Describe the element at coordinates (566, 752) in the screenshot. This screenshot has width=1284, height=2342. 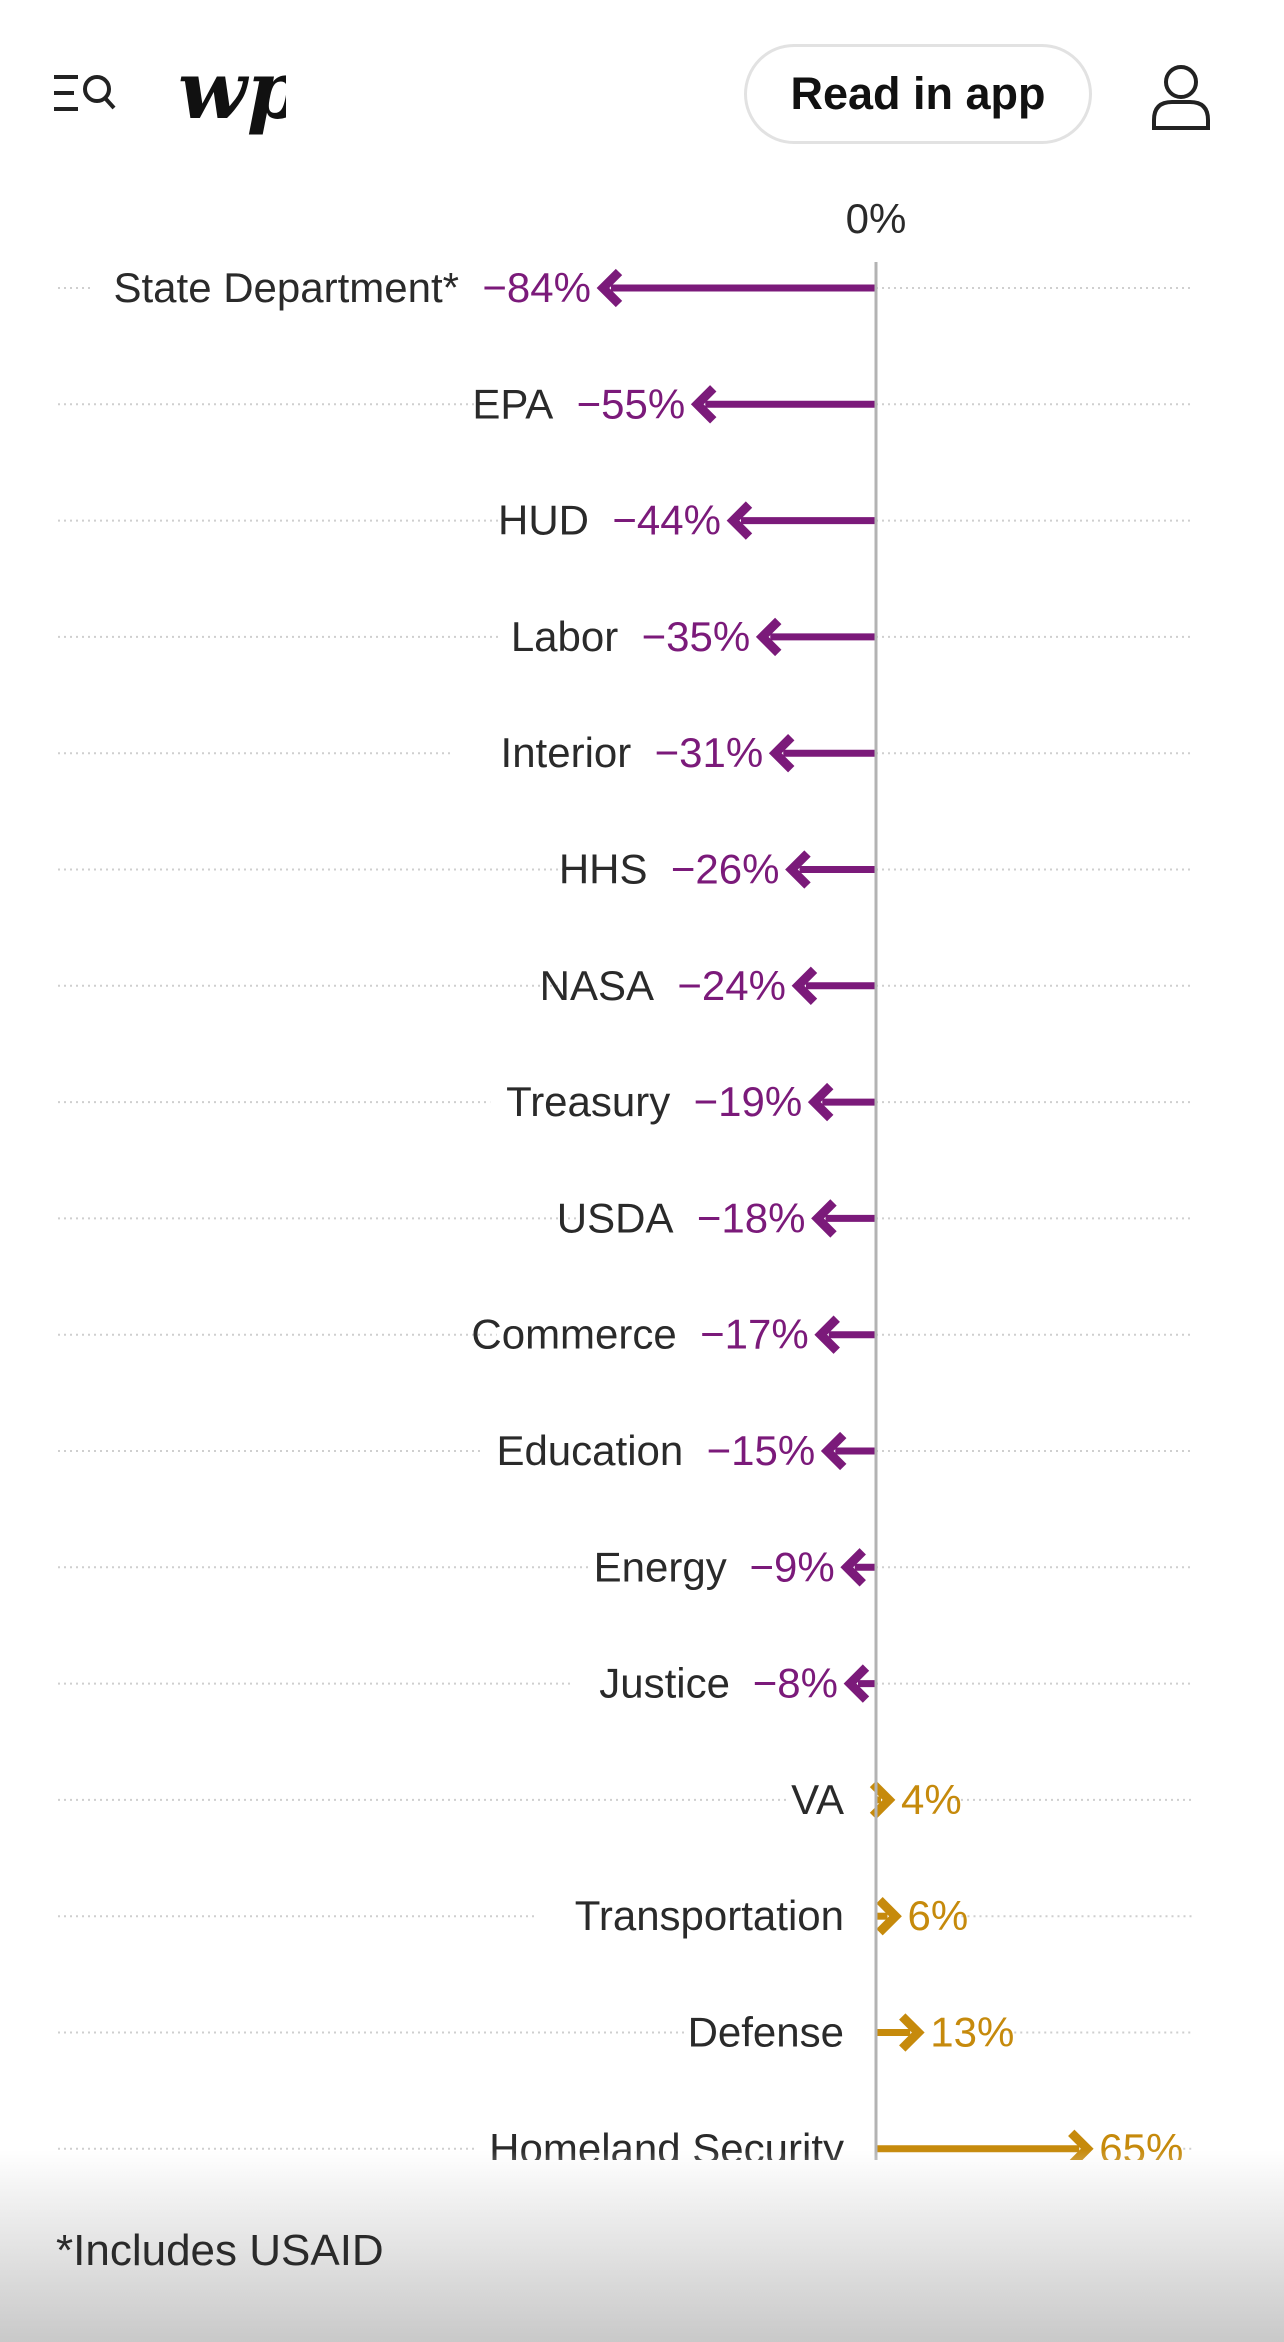
I see `category-label: Interior` at that location.